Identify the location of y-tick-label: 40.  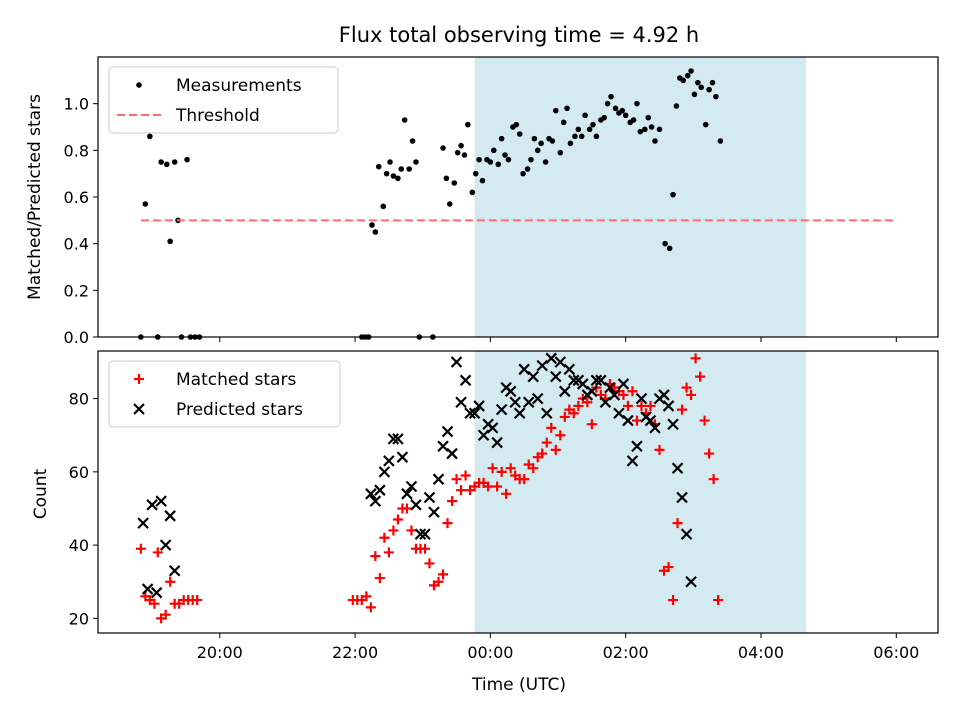
(79, 545).